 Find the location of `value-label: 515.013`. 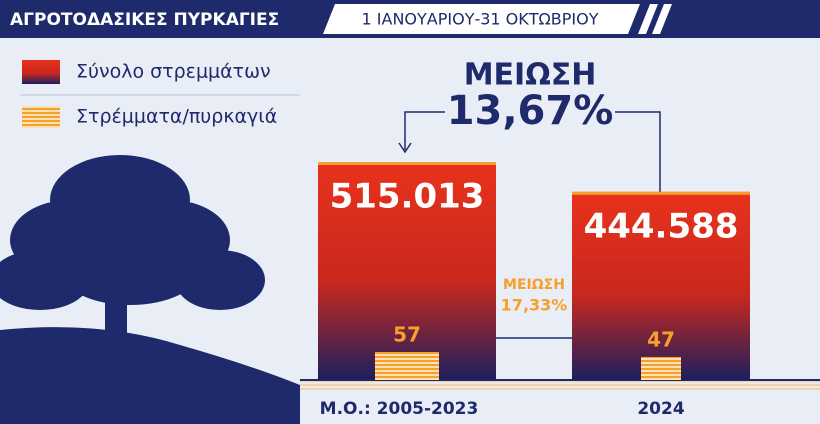

value-label: 515.013 is located at coordinates (407, 197).